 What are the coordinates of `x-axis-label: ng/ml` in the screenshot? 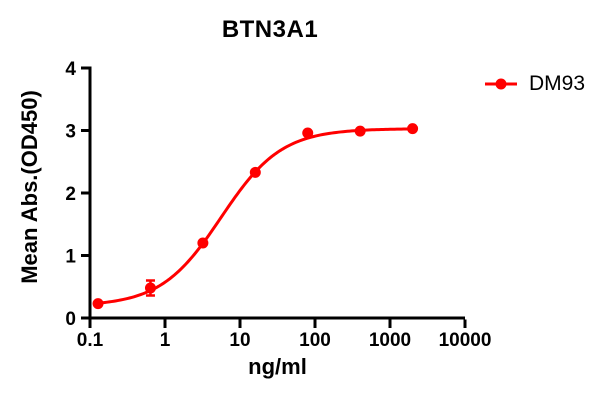 It's located at (277, 366).